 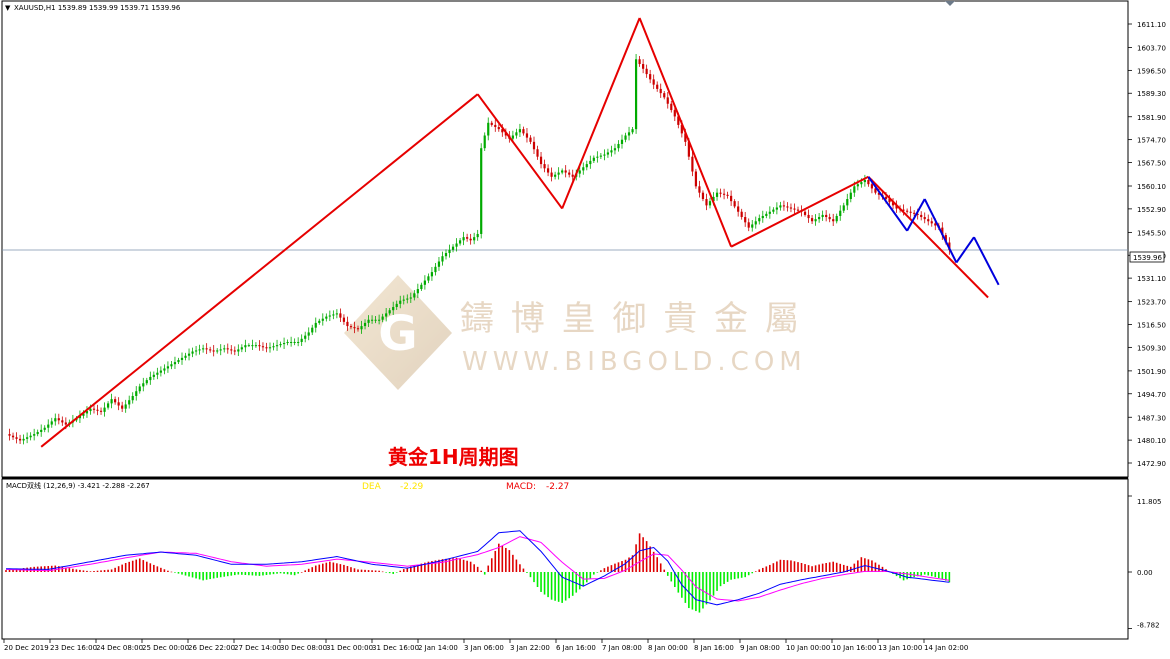 I want to click on y-axis-tick-label: 1516.50, so click(x=1151, y=326).